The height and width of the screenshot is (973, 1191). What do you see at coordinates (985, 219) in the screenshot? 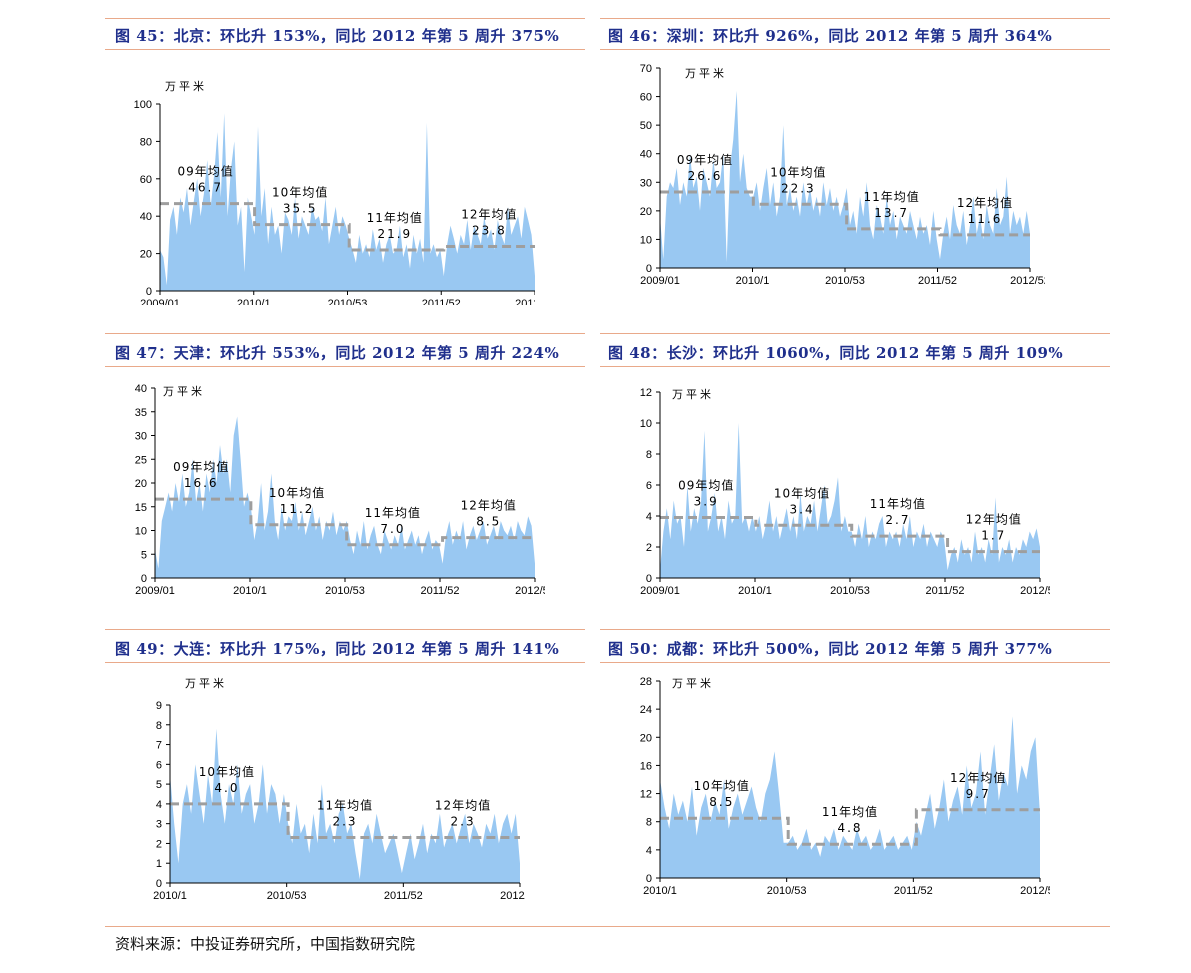
I see `average-value: 11.6` at bounding box center [985, 219].